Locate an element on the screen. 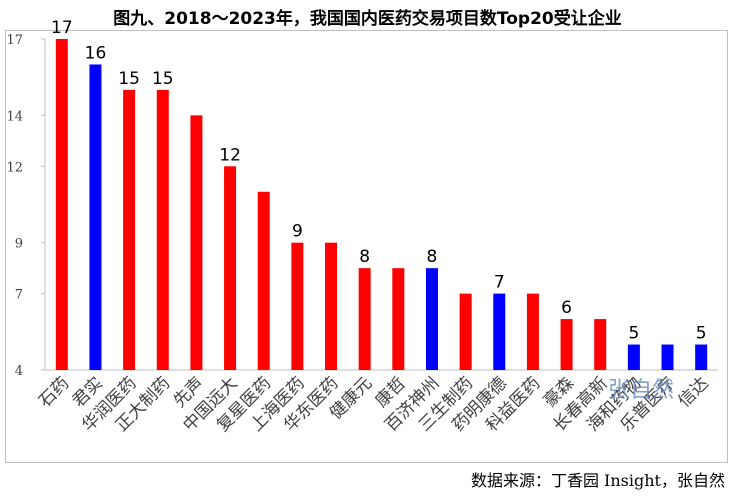 The height and width of the screenshot is (496, 735). data-label: 9 is located at coordinates (297, 232).